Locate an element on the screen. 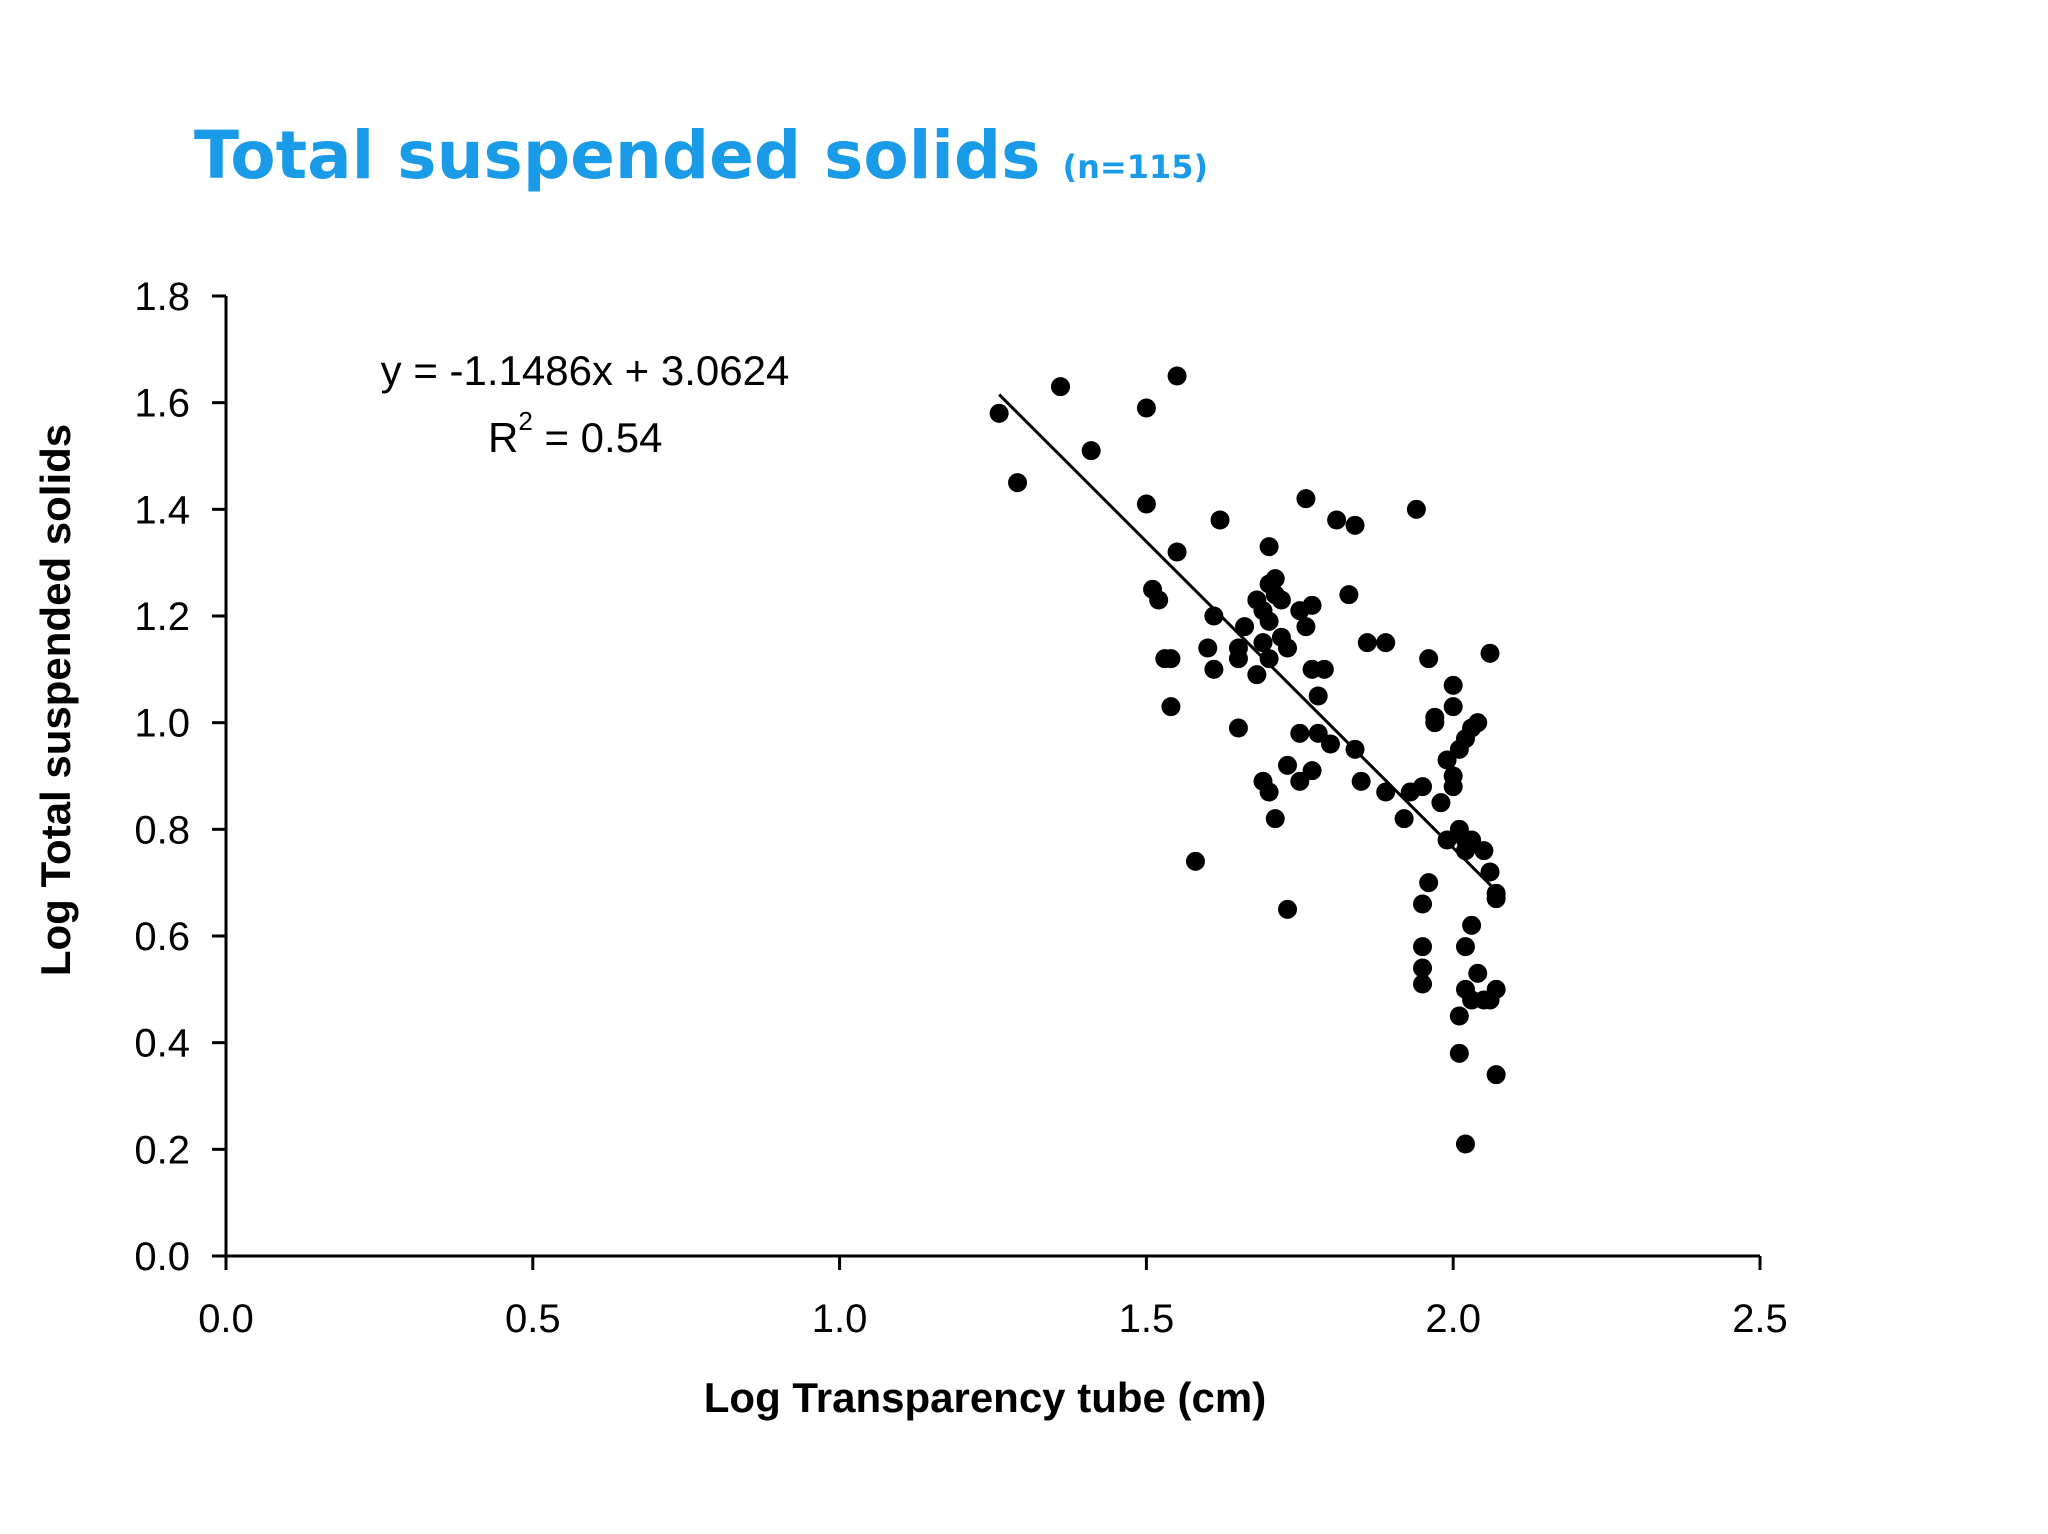  y-tick-label: 0.2 is located at coordinates (162, 1150).